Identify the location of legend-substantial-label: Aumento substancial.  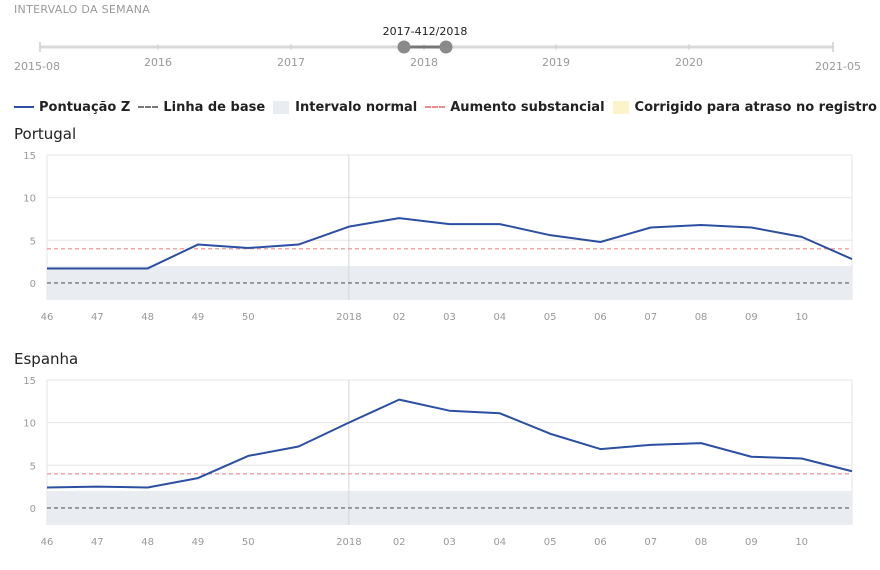
(527, 107).